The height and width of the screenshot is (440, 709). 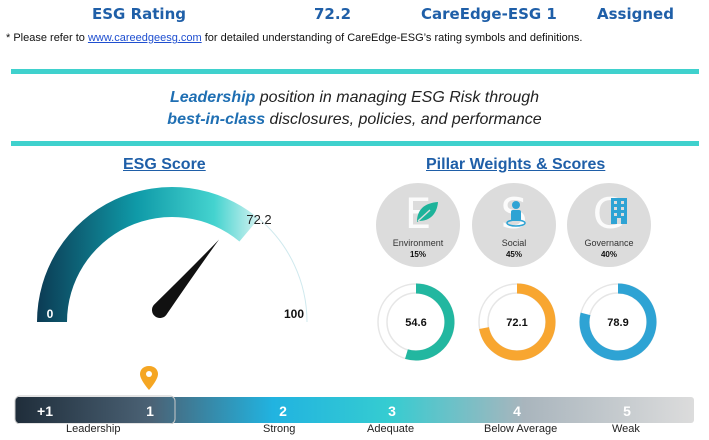 What do you see at coordinates (513, 254) in the screenshot?
I see `social-weight: 45%` at bounding box center [513, 254].